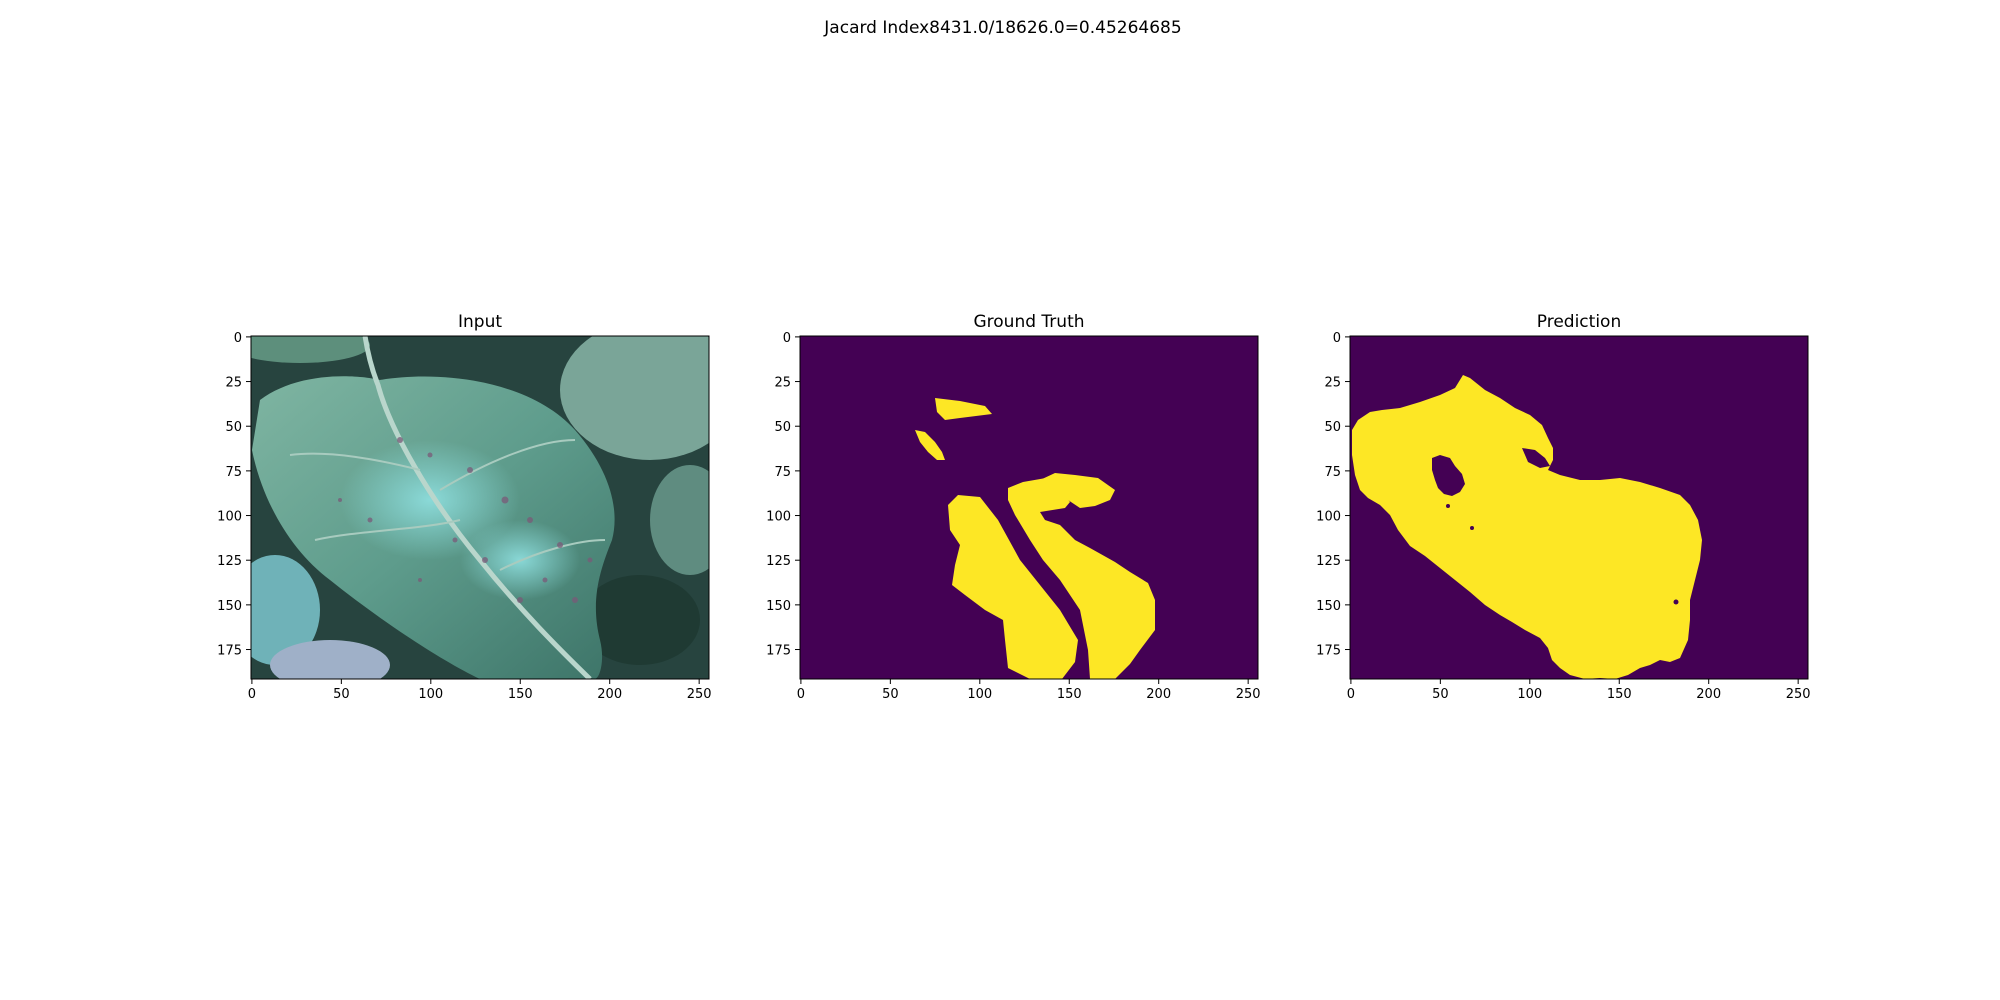 The image size is (2000, 1000). Describe the element at coordinates (465, 520) in the screenshot. I see `leaf-spots` at that location.